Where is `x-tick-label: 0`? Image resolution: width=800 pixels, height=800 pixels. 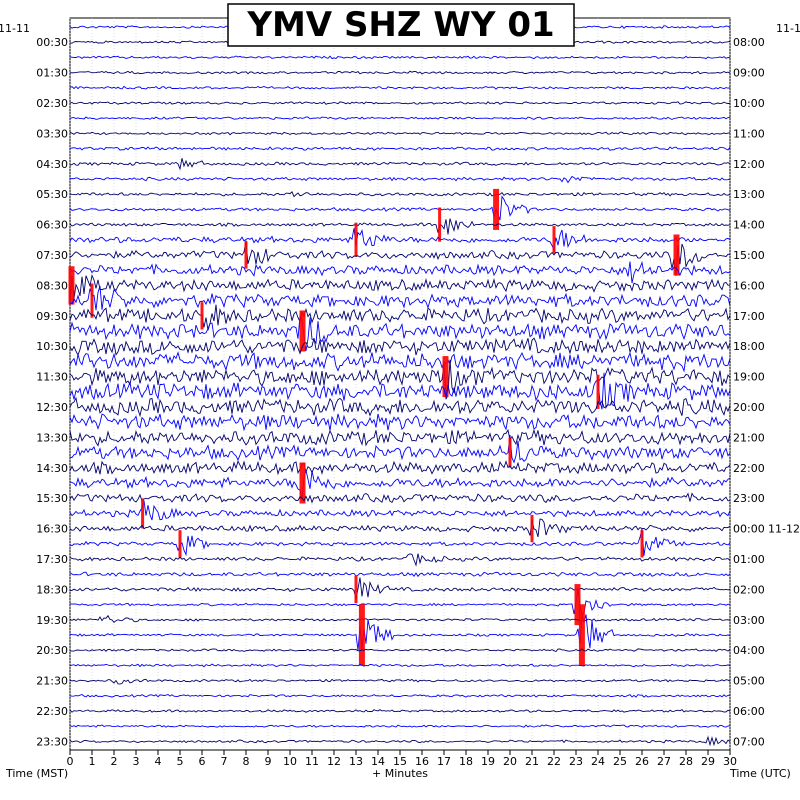 x-tick-label: 0 is located at coordinates (70, 761).